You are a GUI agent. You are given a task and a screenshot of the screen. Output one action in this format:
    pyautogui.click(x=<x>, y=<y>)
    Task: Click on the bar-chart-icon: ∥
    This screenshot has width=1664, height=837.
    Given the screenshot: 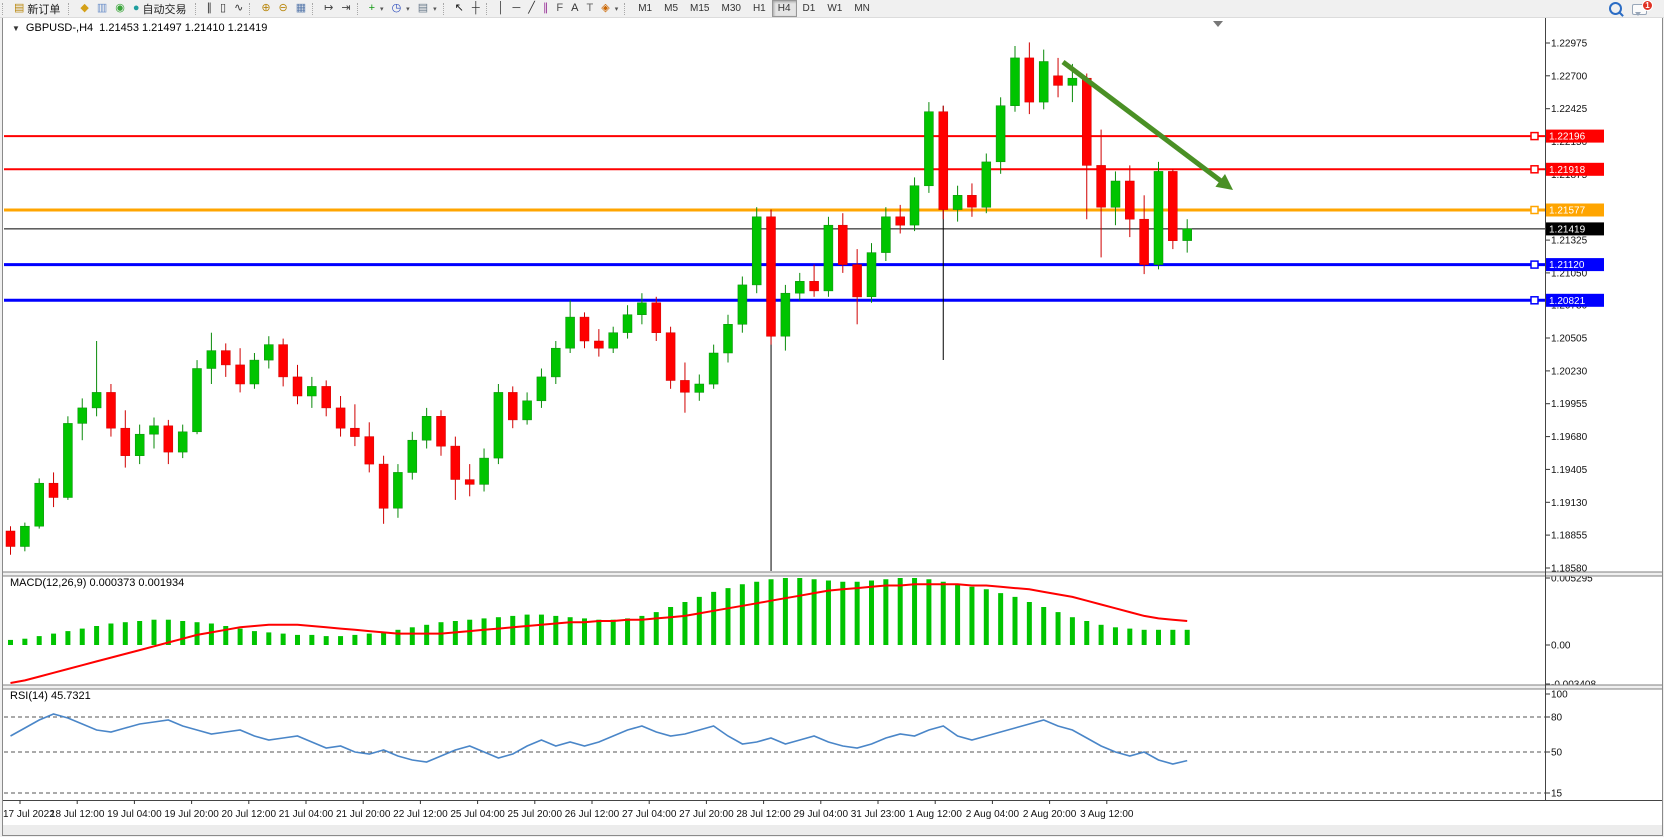 What is the action you would take?
    pyautogui.click(x=209, y=8)
    